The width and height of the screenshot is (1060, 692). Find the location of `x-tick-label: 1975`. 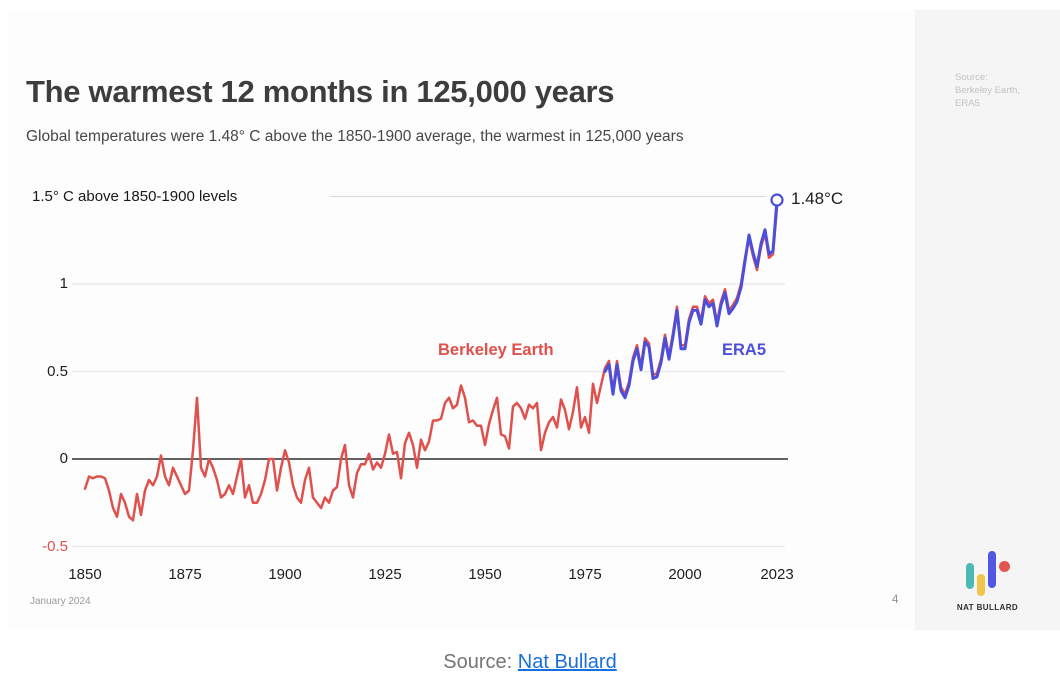

x-tick-label: 1975 is located at coordinates (585, 574).